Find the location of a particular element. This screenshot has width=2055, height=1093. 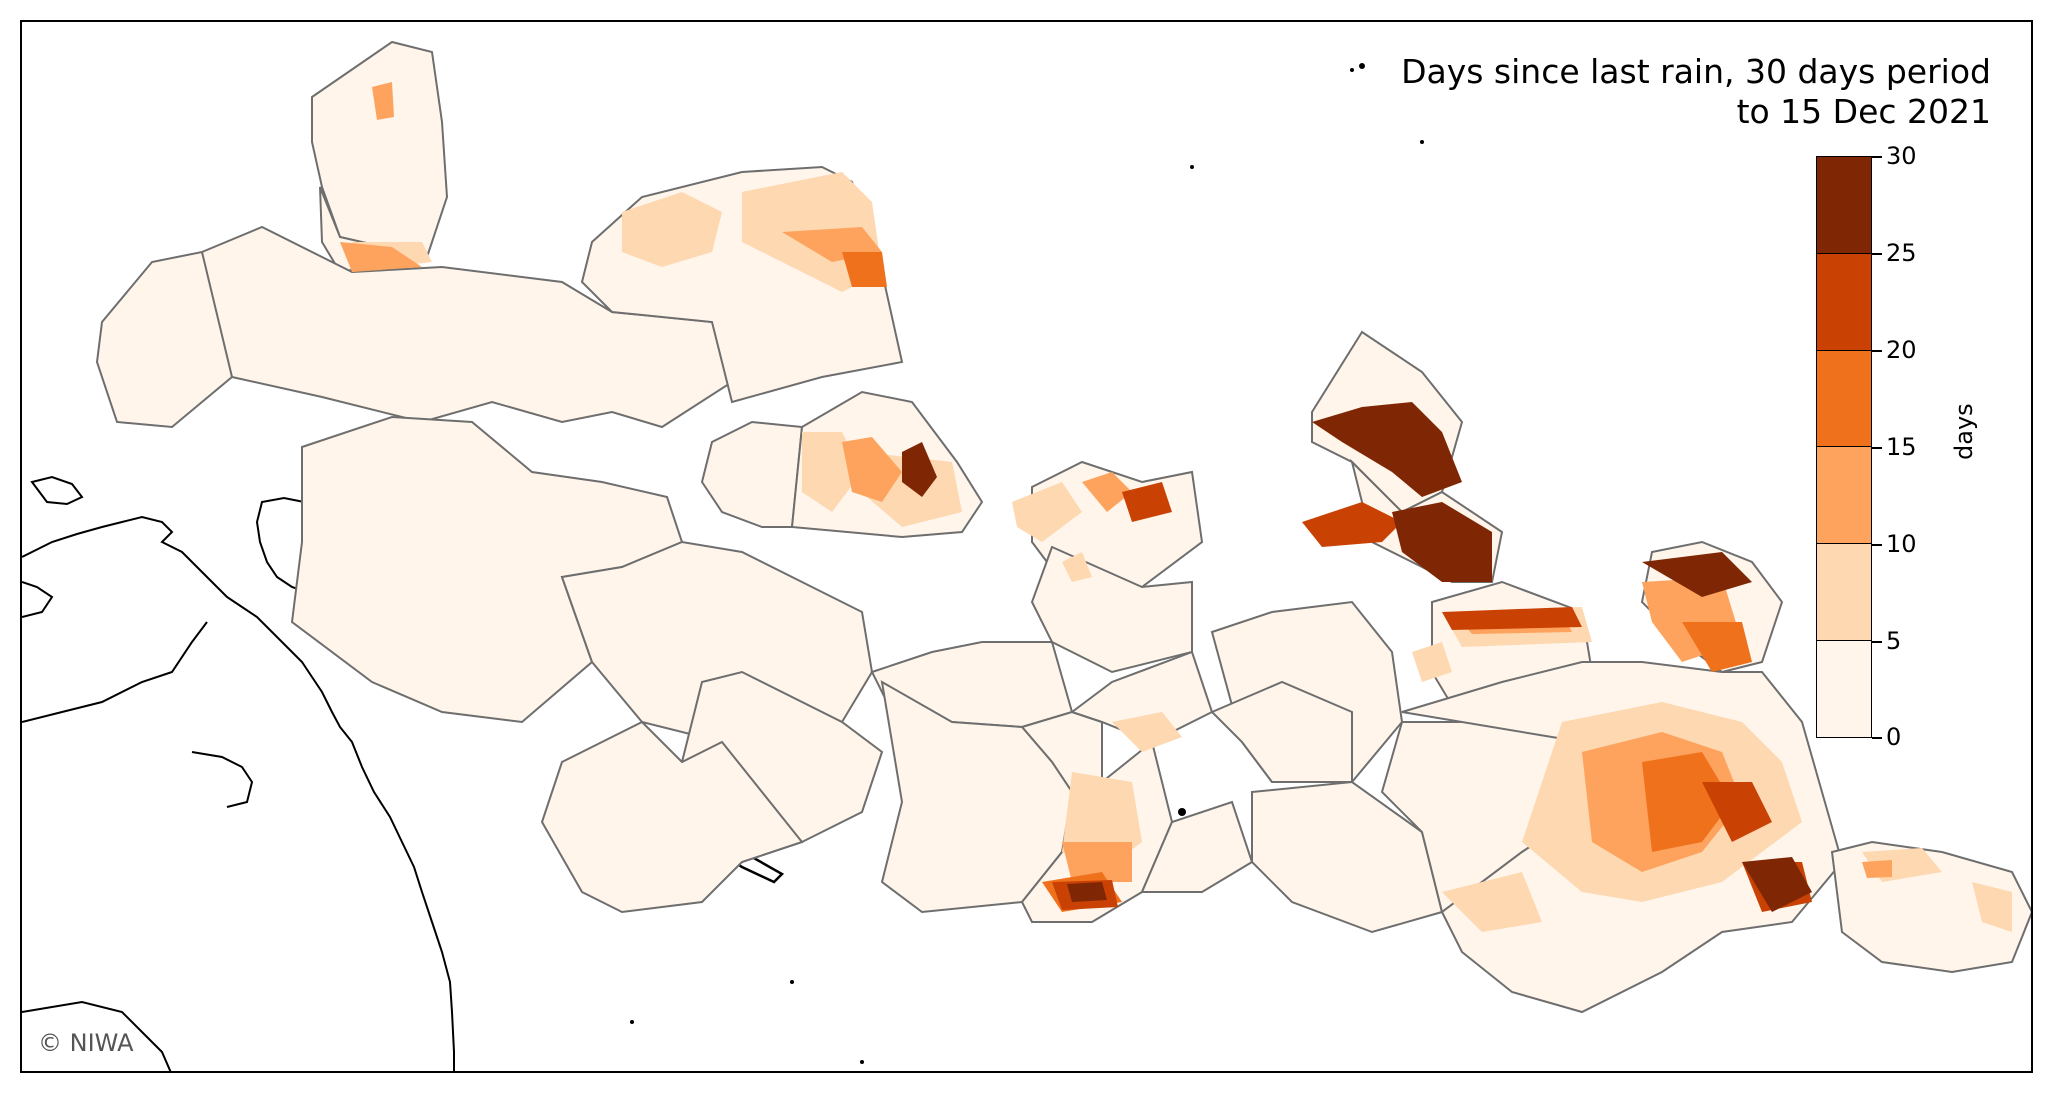

colorbar-label-5: 5 is located at coordinates (1894, 641).